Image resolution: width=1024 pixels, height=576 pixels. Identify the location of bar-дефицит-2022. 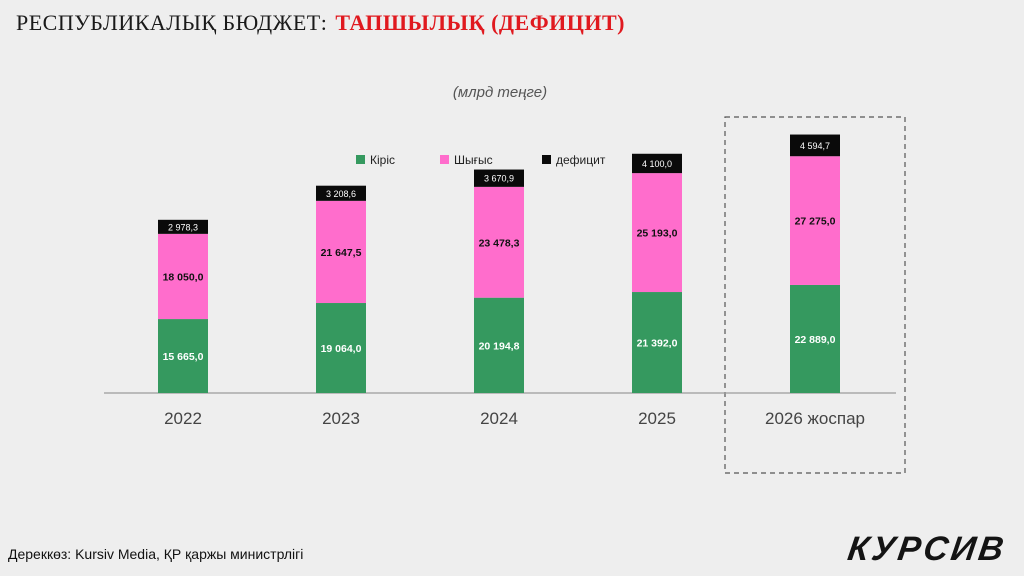
(183, 226).